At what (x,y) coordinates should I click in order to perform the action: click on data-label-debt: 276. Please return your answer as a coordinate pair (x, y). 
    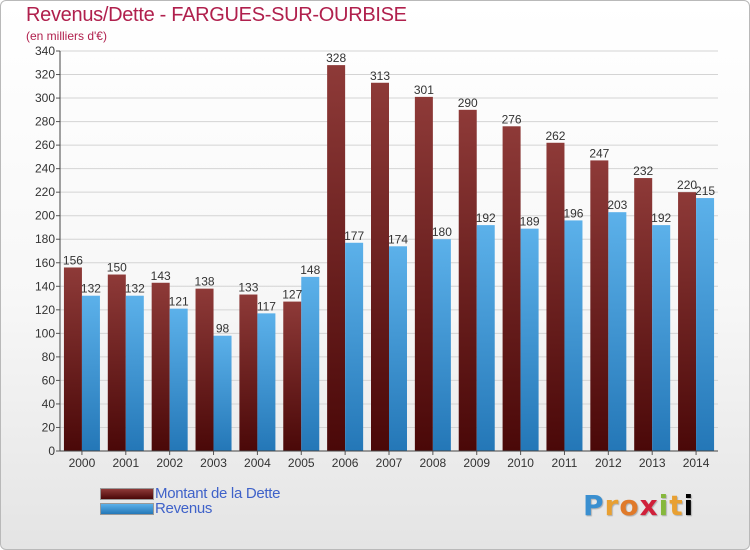
    Looking at the image, I should click on (512, 119).